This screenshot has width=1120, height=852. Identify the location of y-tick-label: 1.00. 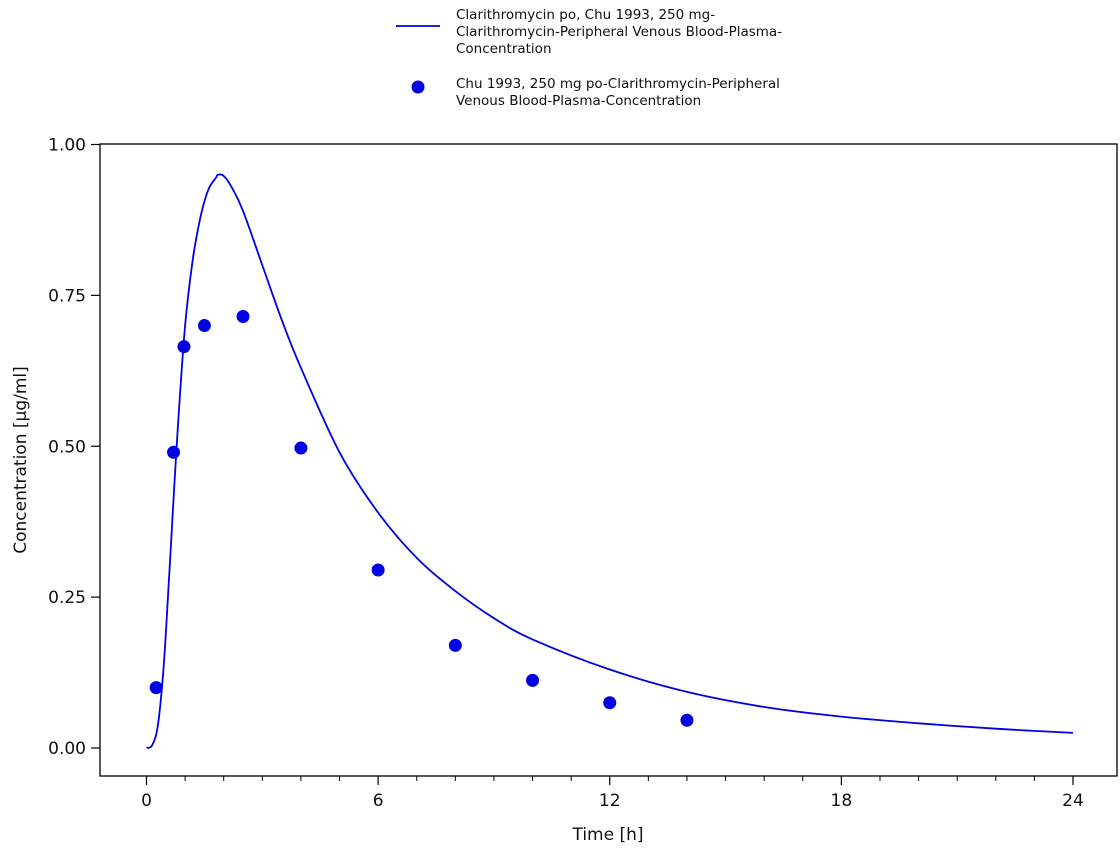
(67, 146).